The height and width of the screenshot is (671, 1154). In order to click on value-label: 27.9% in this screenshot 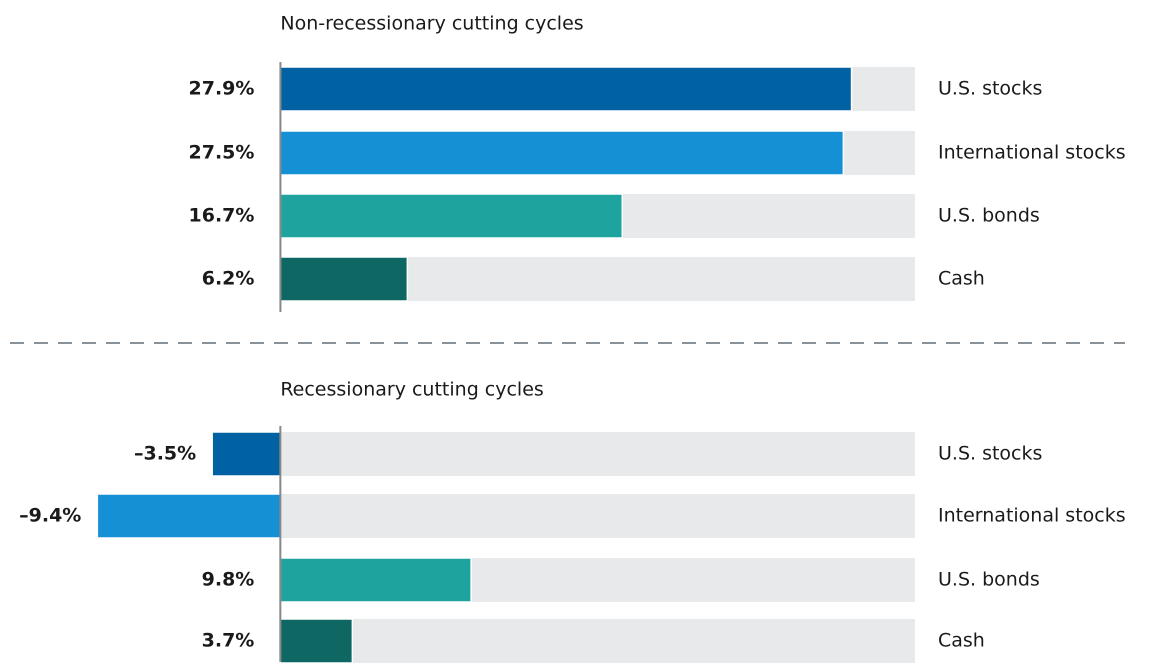, I will do `click(222, 89)`.